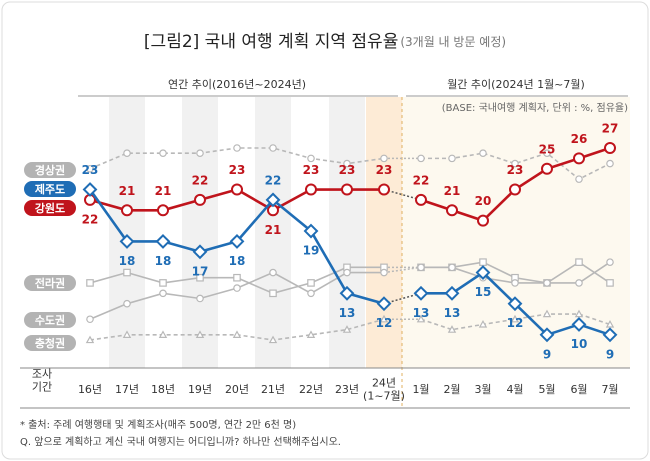  Describe the element at coordinates (273, 389) in the screenshot. I see `x-tick-label: 21년` at that location.